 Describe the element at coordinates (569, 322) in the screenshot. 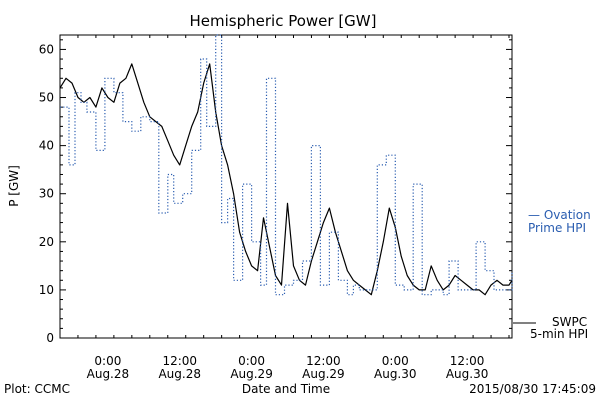

I see `legend-swpc-line1: SWPC` at that location.